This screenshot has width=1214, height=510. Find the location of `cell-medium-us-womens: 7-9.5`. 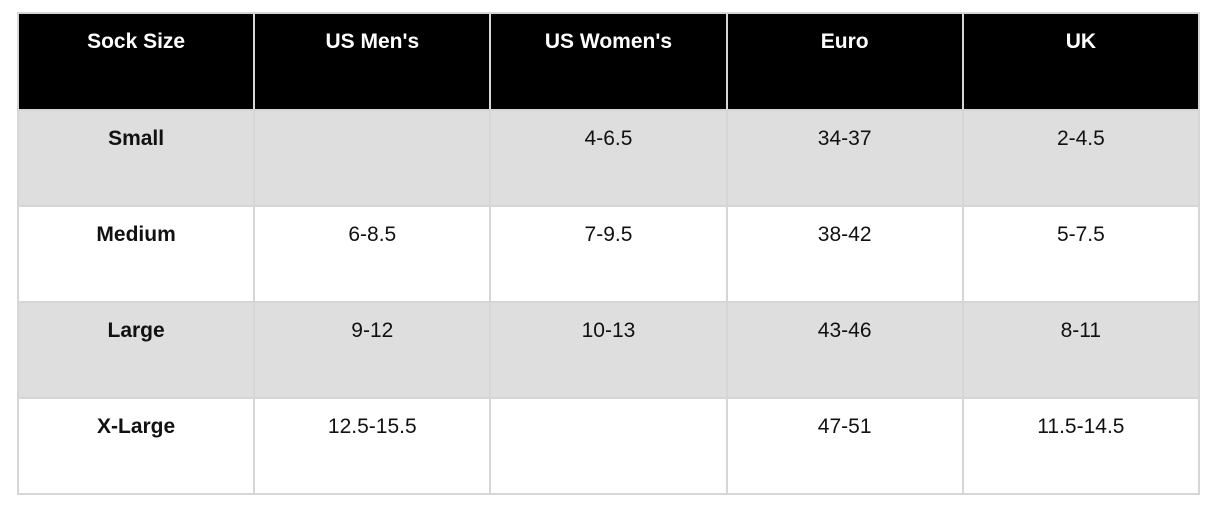

cell-medium-us-womens: 7-9.5 is located at coordinates (608, 254).